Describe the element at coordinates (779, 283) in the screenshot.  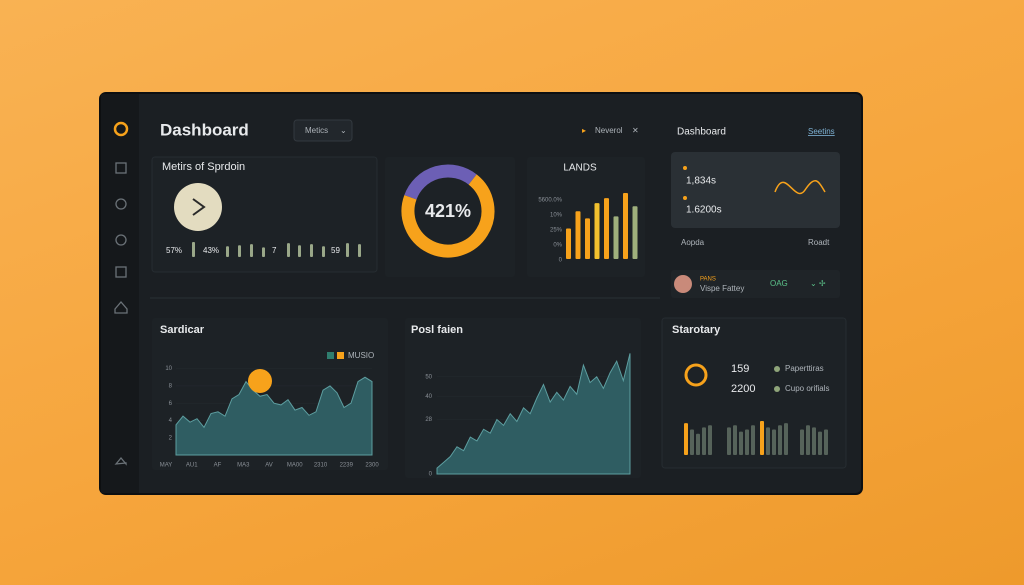
I see `profile-status: OAG` at that location.